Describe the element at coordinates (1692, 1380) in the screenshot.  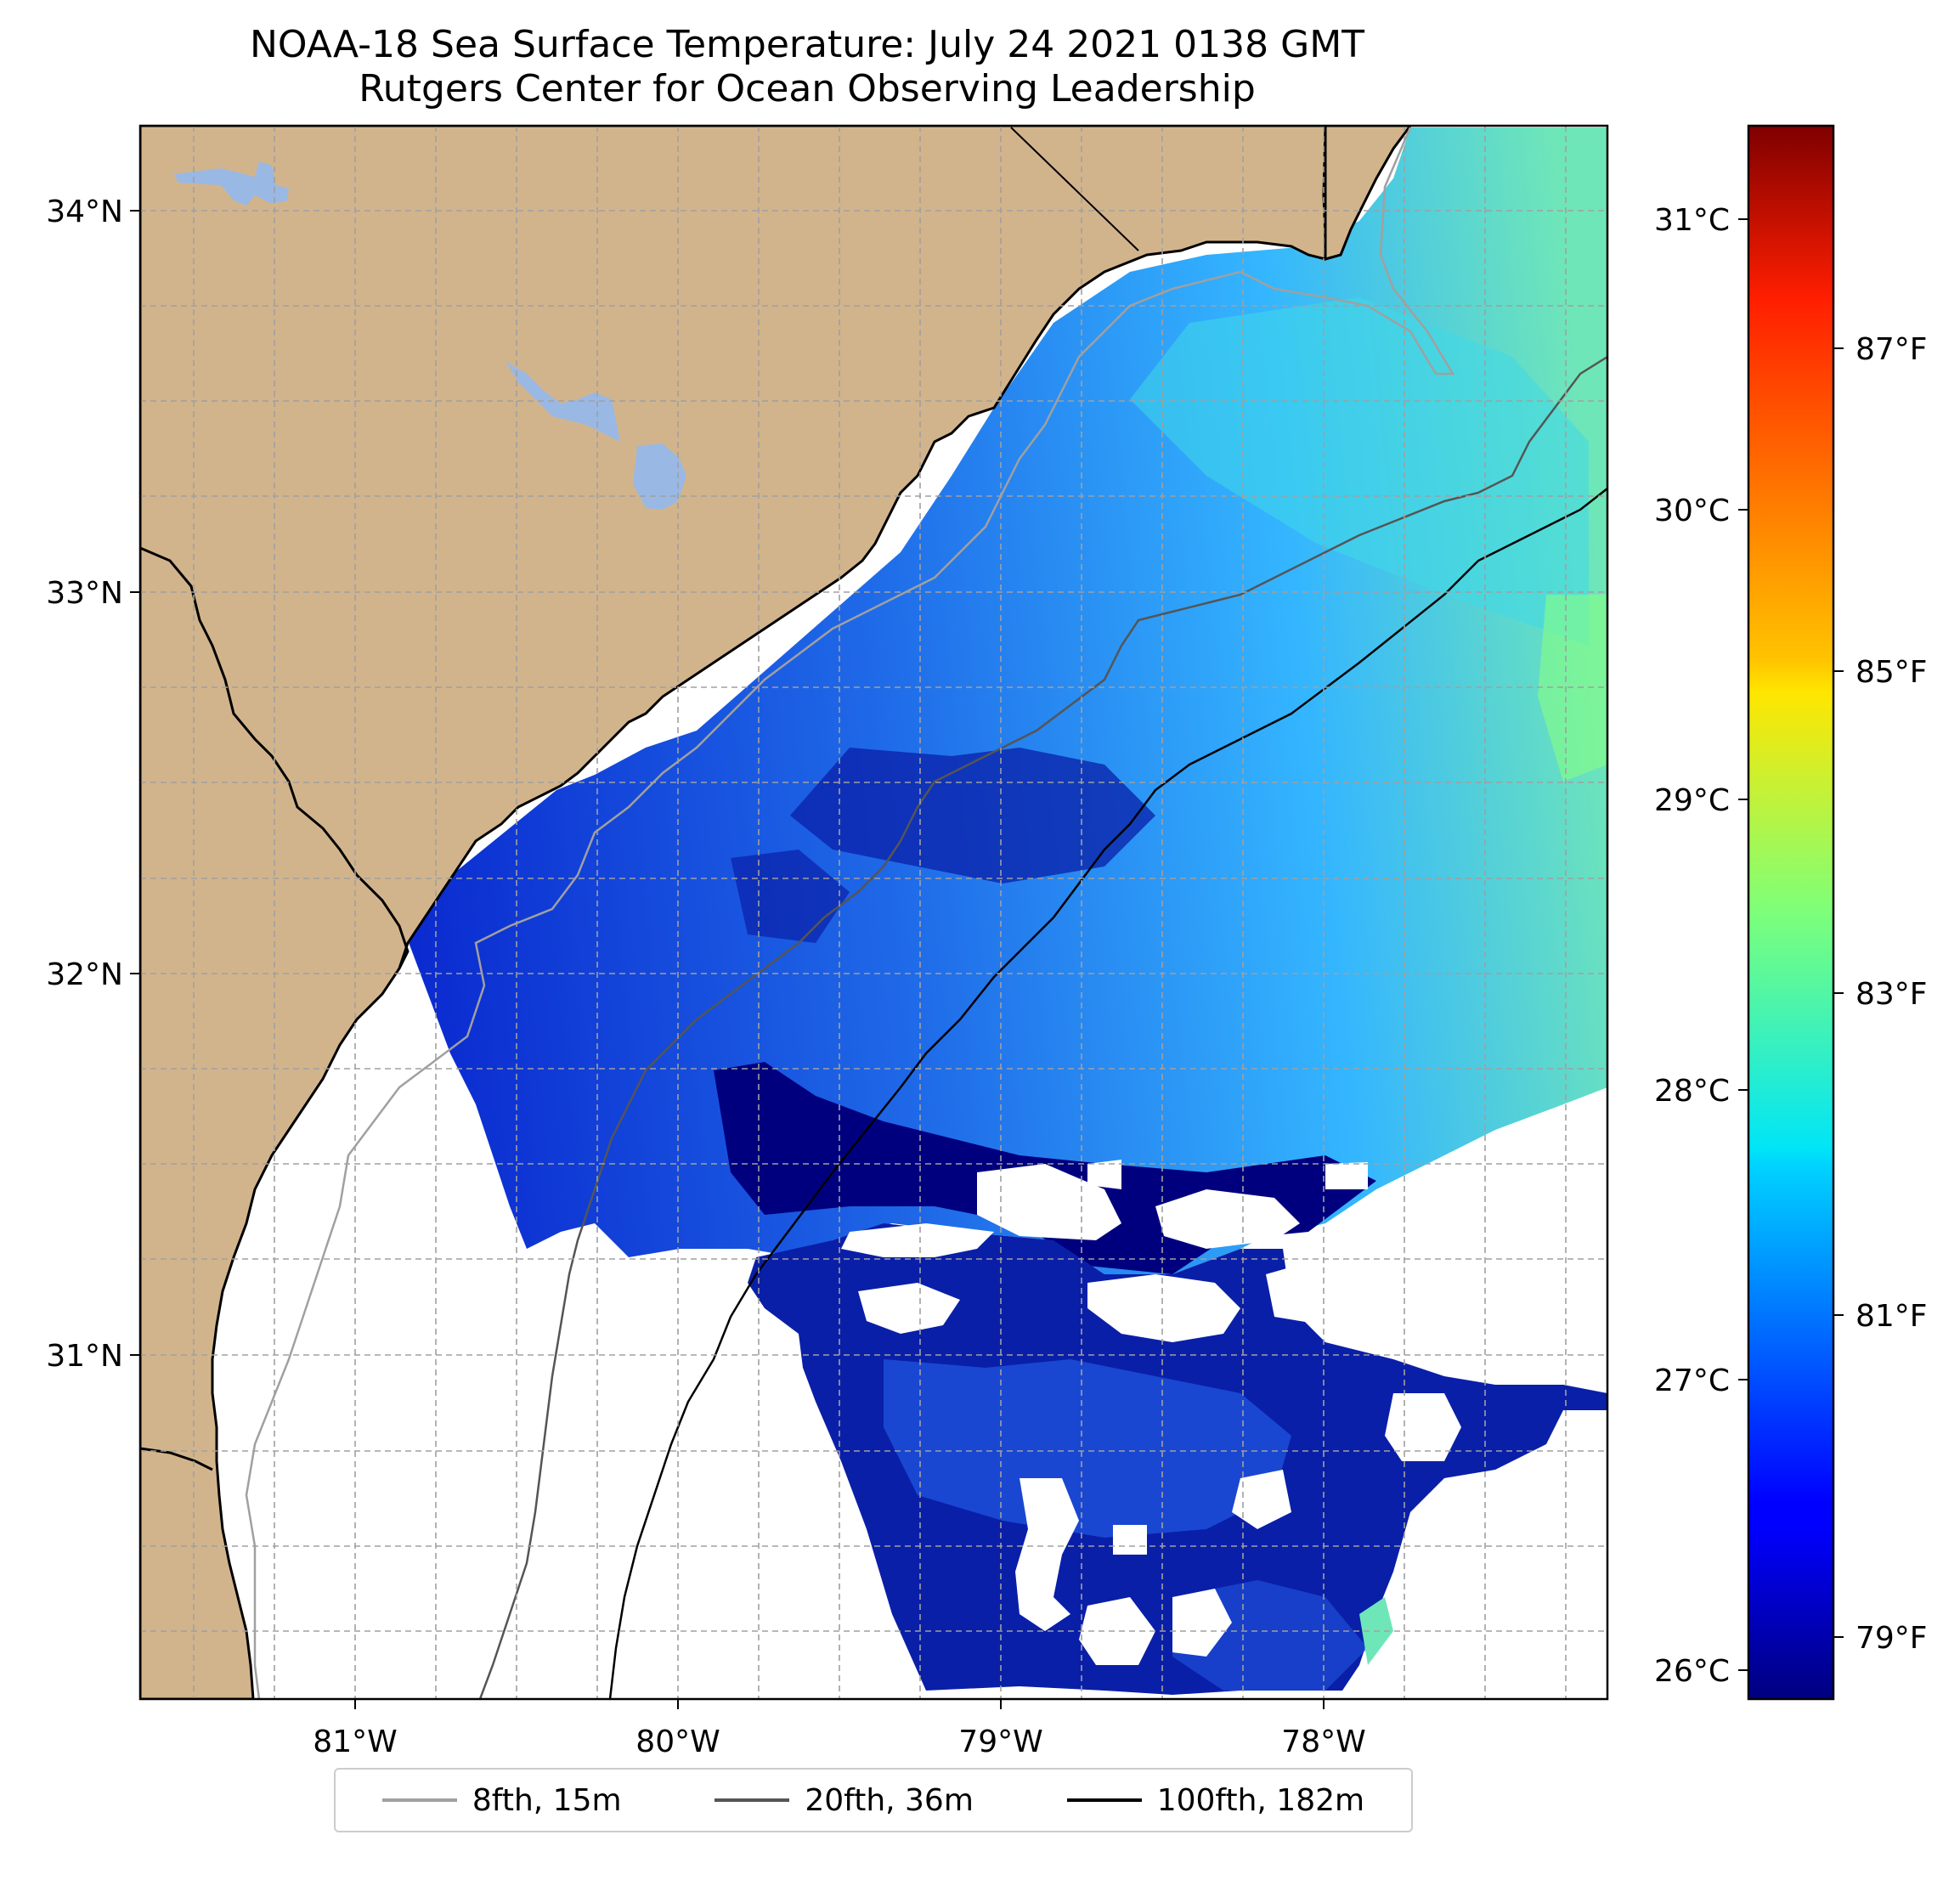
I see `colorbar-celsius-label: 27°C` at that location.